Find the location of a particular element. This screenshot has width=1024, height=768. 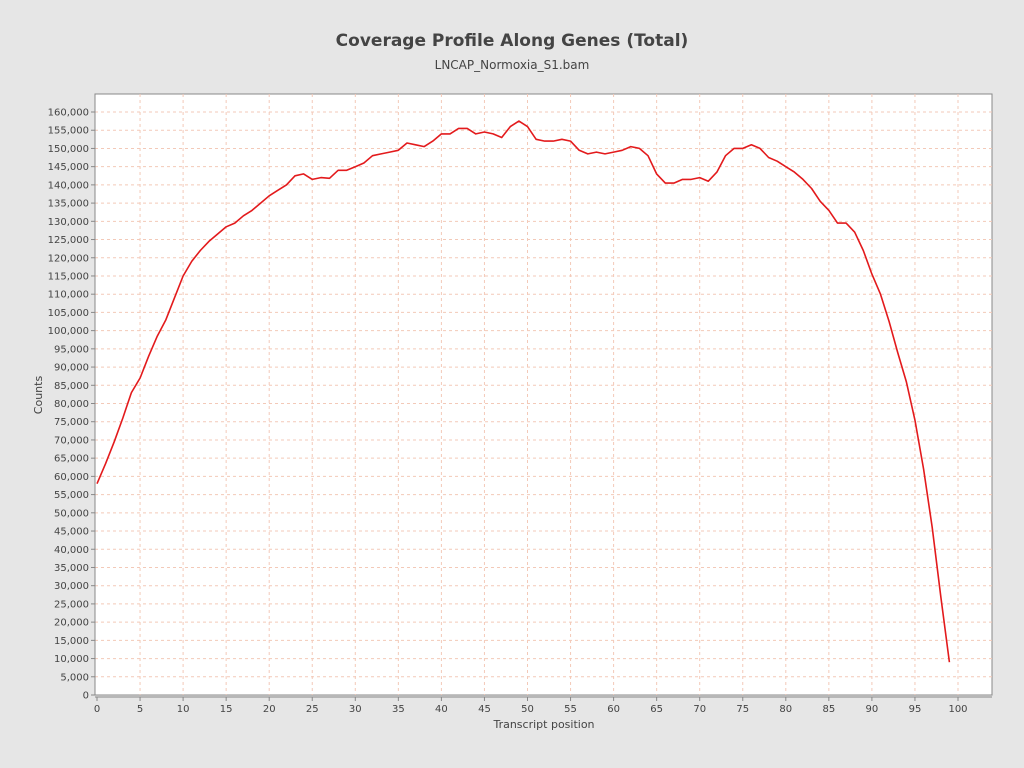

y-tick-label: 160,000 is located at coordinates (68, 113).